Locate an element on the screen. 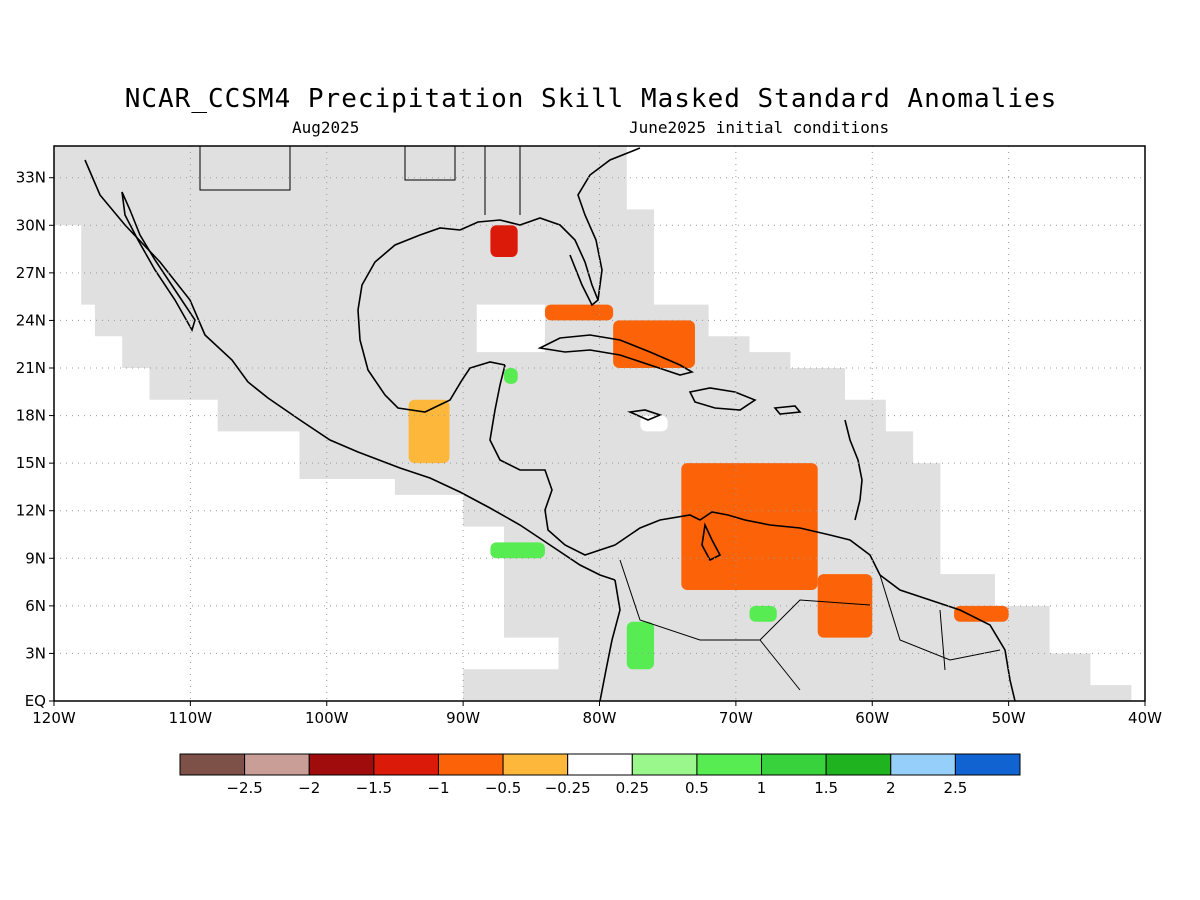  lat-label: 33N is located at coordinates (31, 178).